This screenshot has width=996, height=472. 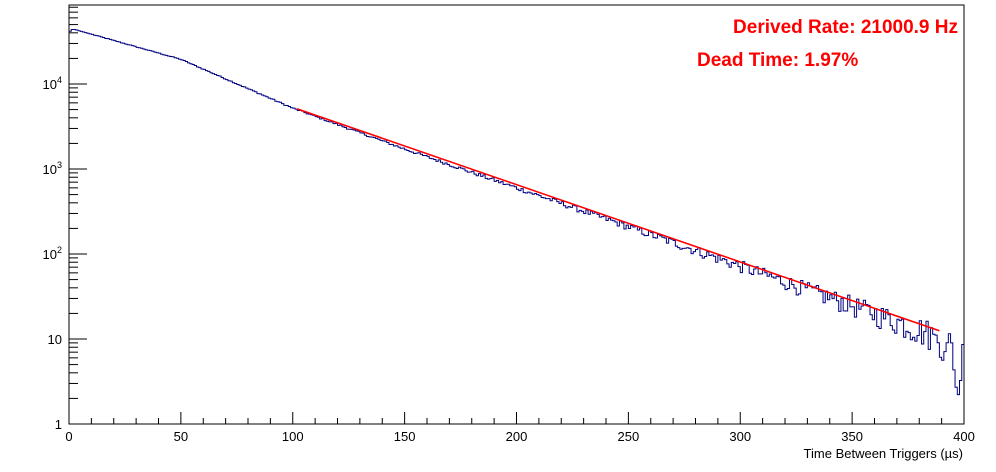 I want to click on y-axis-ticks, so click(x=78, y=215).